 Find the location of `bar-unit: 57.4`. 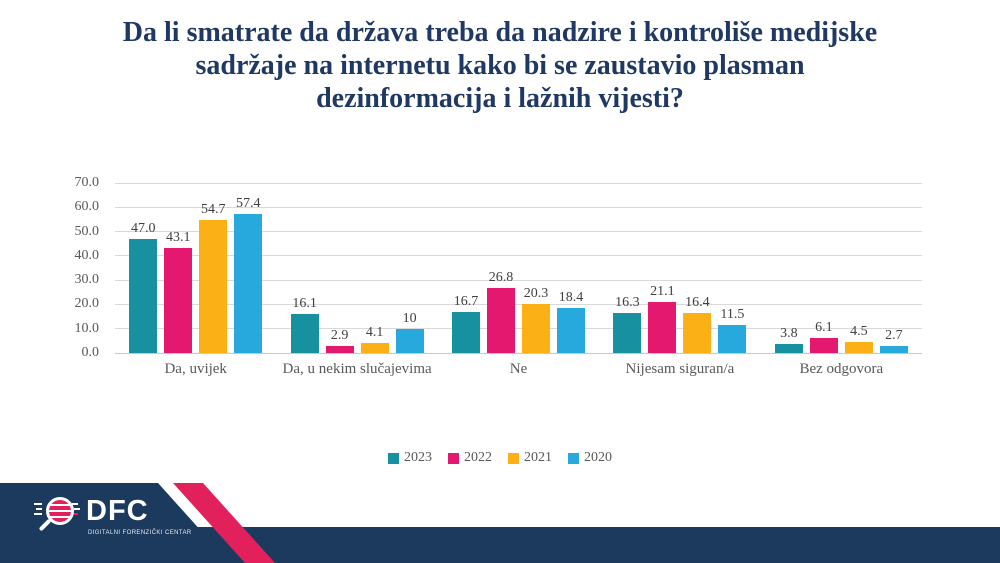

bar-unit: 57.4 is located at coordinates (248, 274).